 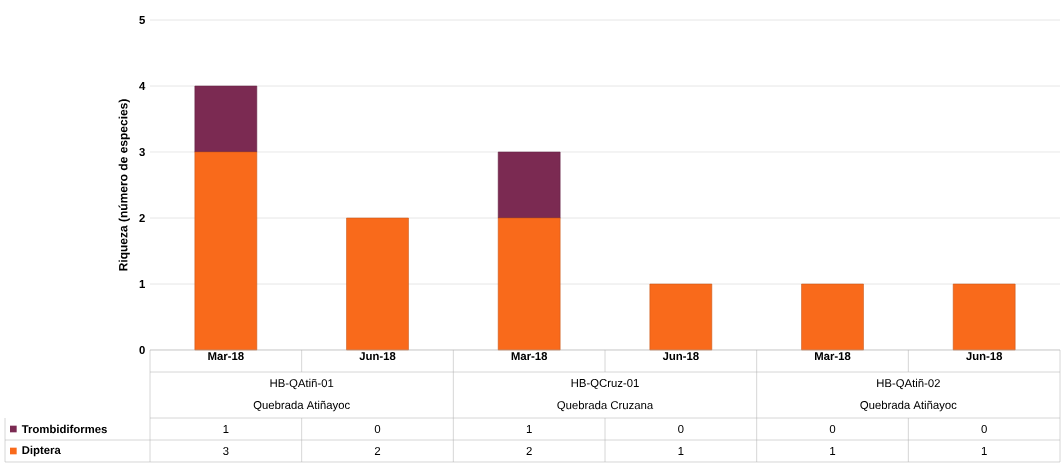 I want to click on data-label: 3, so click(x=226, y=451).